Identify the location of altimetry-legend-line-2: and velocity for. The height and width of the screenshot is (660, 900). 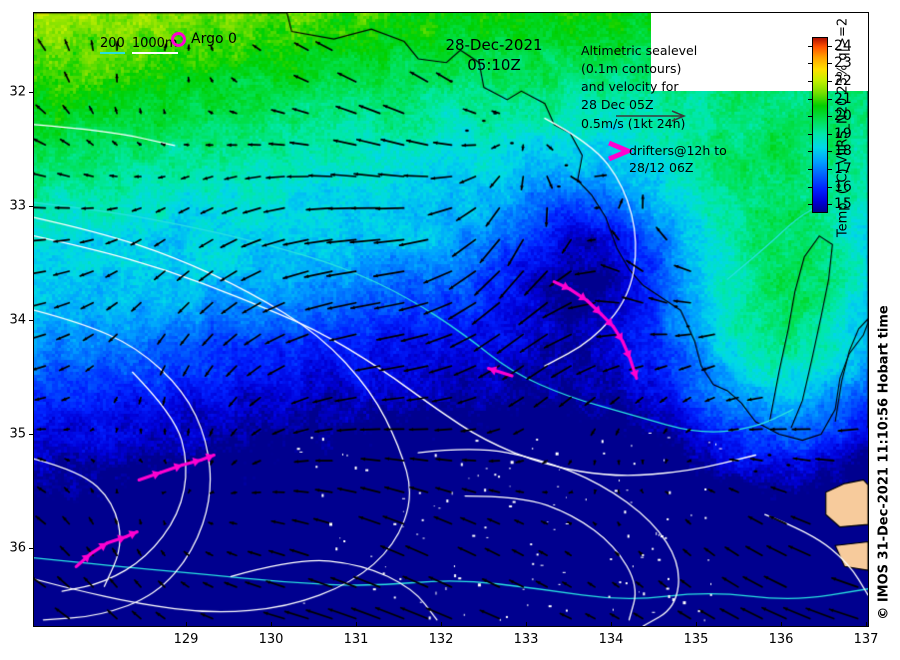
(630, 87).